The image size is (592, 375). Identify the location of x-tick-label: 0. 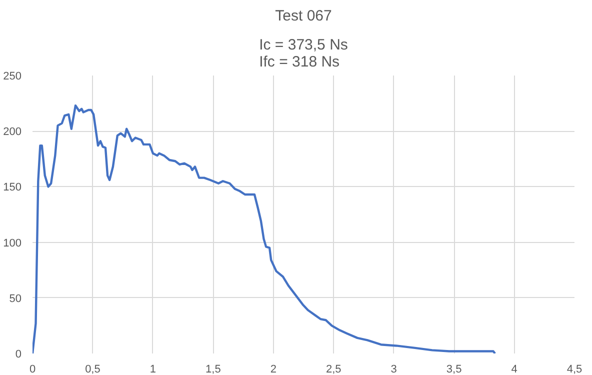
(32, 369).